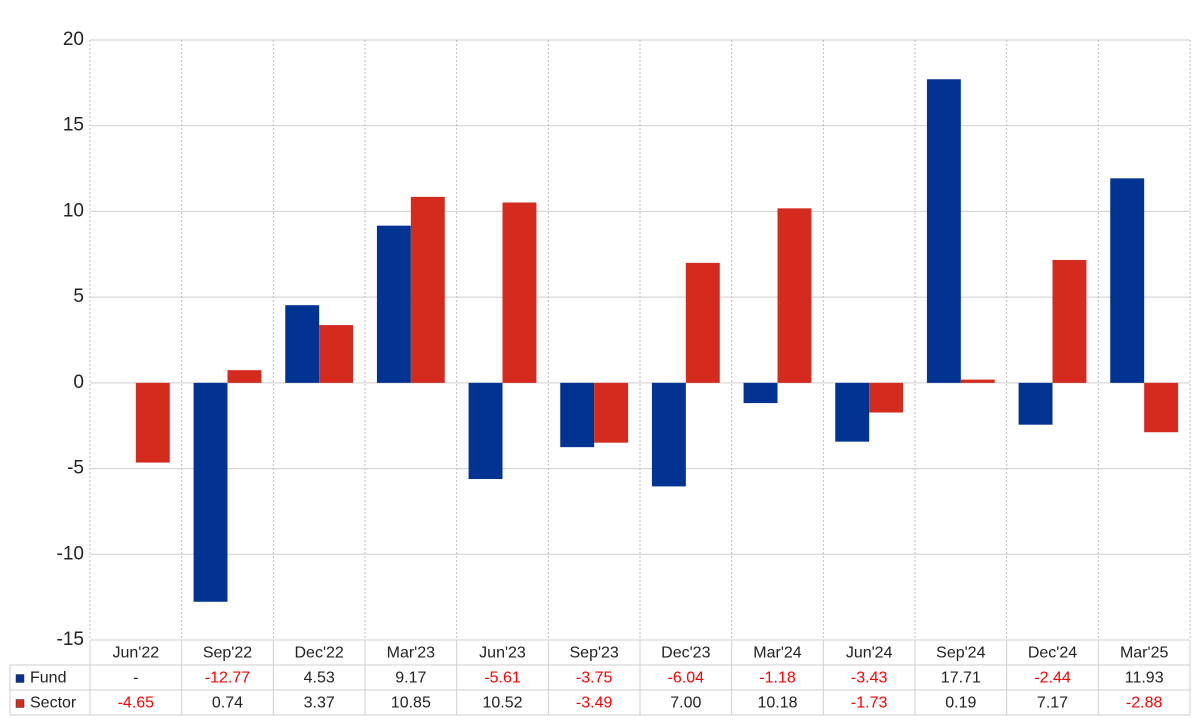  Describe the element at coordinates (1144, 703) in the screenshot. I see `table-value: -2.88` at that location.